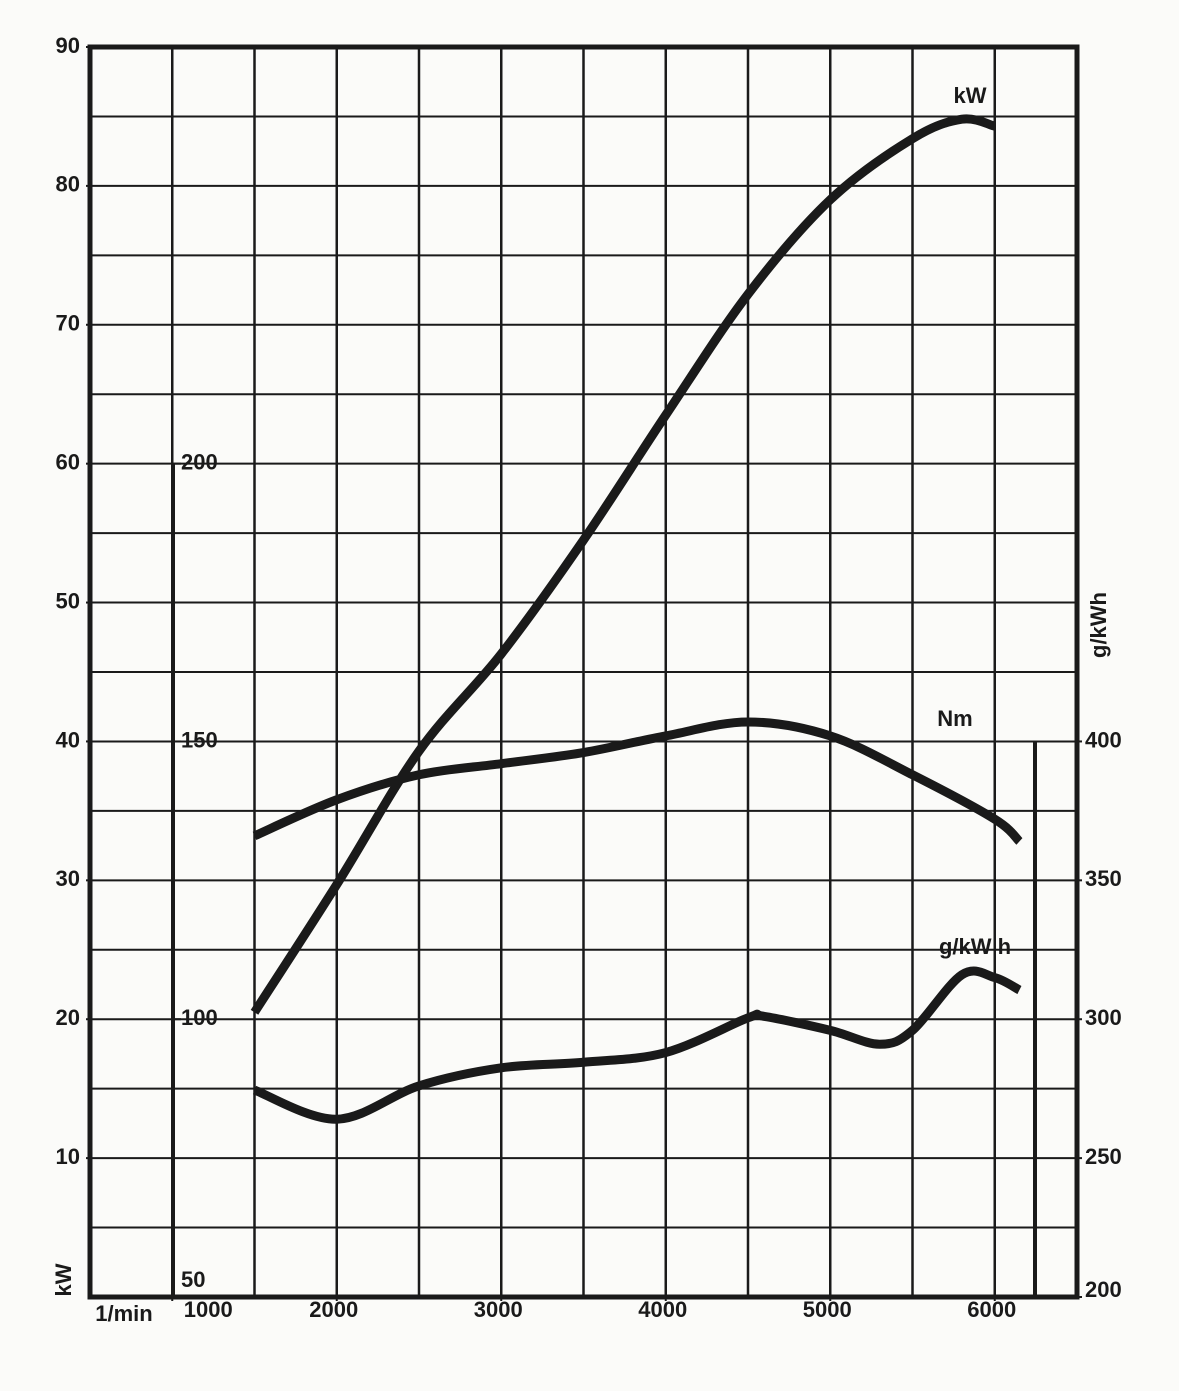  Describe the element at coordinates (1103, 1017) in the screenshot. I see `y3-tick-label: 300` at that location.